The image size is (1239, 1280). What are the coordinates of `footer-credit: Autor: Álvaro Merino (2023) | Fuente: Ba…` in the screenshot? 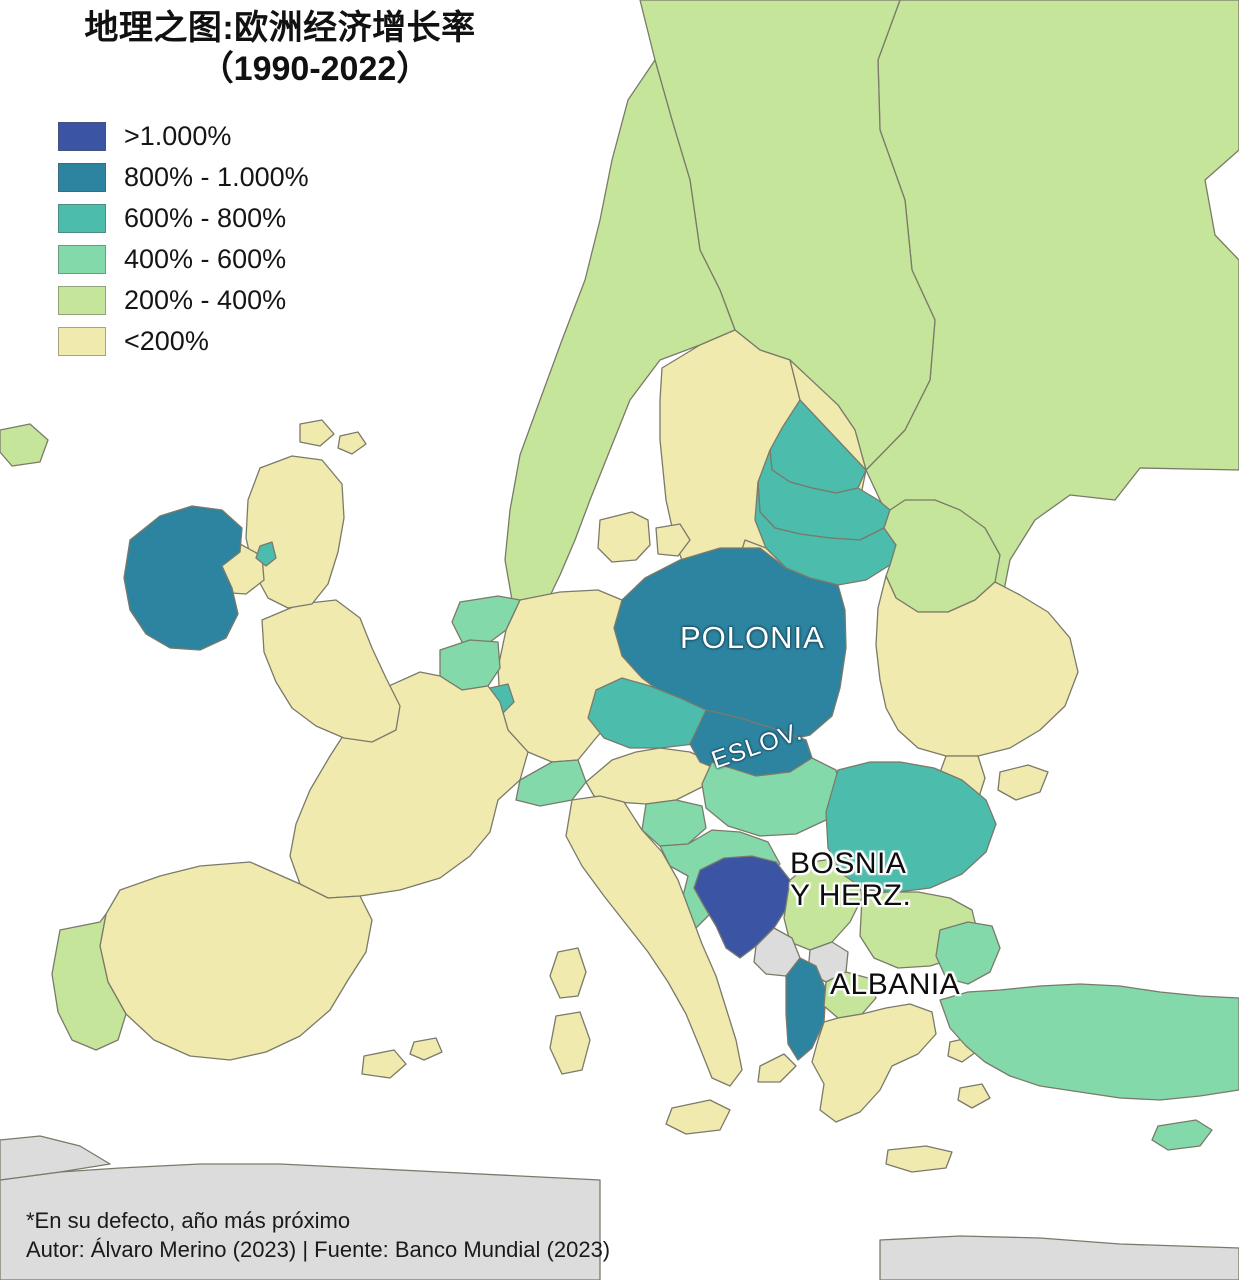 It's located at (318, 1249).